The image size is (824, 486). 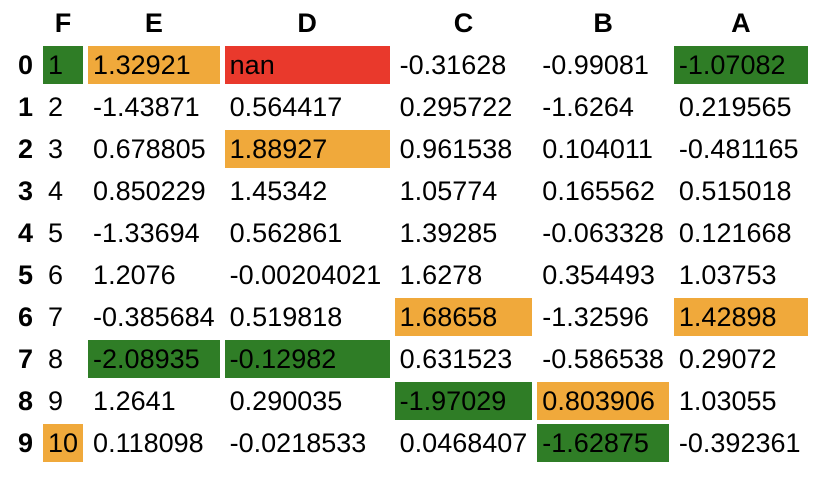 What do you see at coordinates (25, 191) in the screenshot?
I see `row-index: 3` at bounding box center [25, 191].